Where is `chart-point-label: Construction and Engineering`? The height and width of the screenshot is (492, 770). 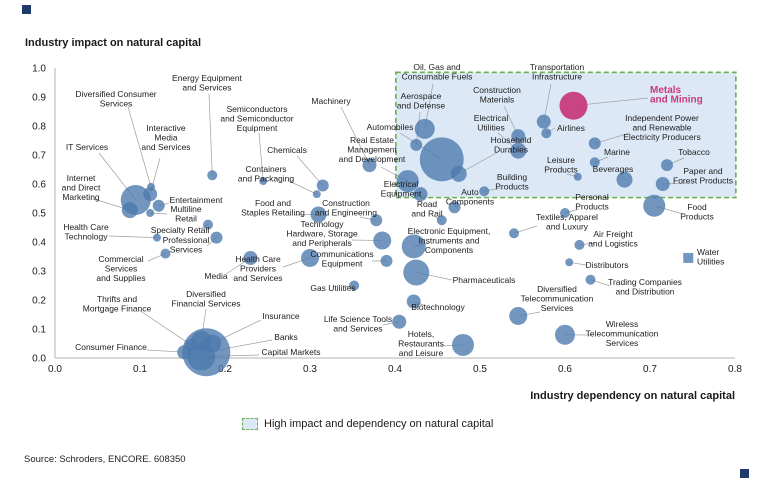 chart-point-label: Construction and Engineering is located at coordinates (346, 208).